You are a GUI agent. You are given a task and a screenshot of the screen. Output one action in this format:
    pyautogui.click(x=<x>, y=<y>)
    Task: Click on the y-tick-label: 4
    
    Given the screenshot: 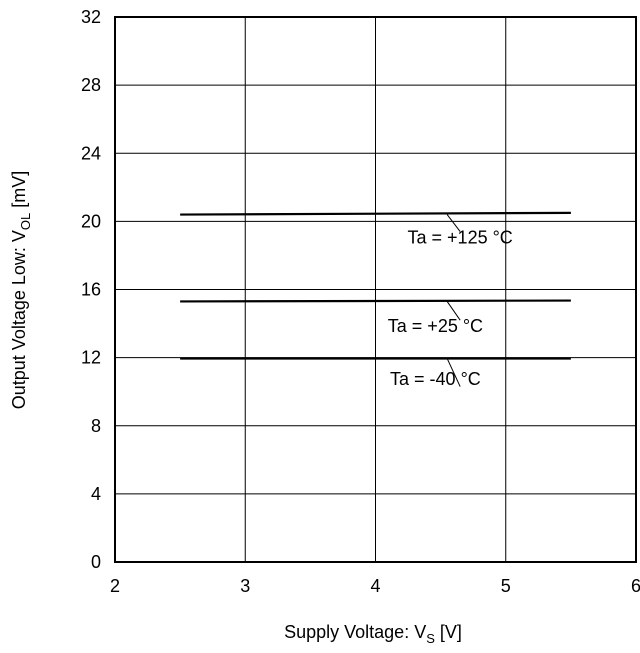 What is the action you would take?
    pyautogui.click(x=96, y=494)
    